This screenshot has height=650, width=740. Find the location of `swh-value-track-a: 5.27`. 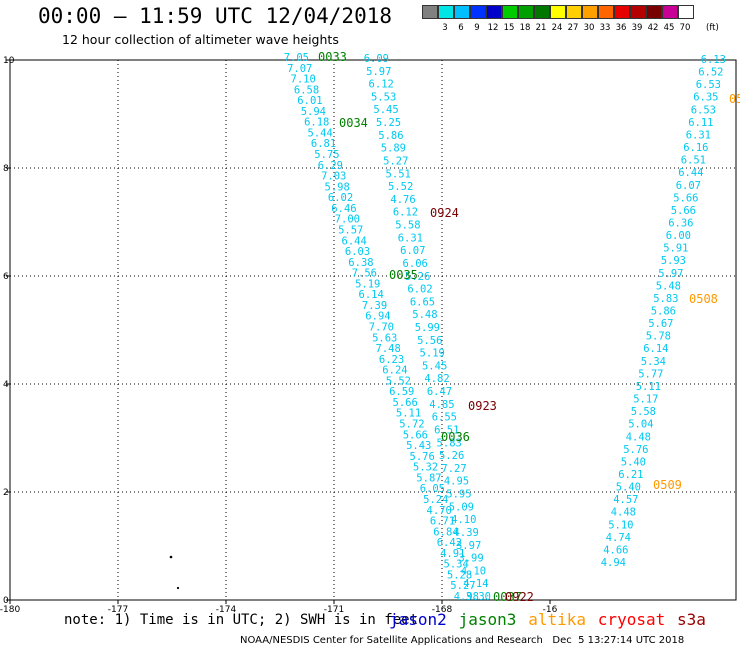

swh-value-track-a: 5.27 is located at coordinates (462, 586).